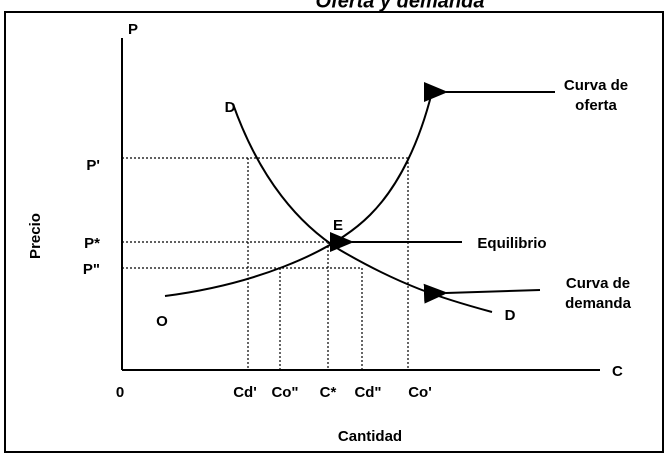 The width and height of the screenshot is (669, 455). What do you see at coordinates (482, 293) in the screenshot?
I see `arrow` at bounding box center [482, 293].